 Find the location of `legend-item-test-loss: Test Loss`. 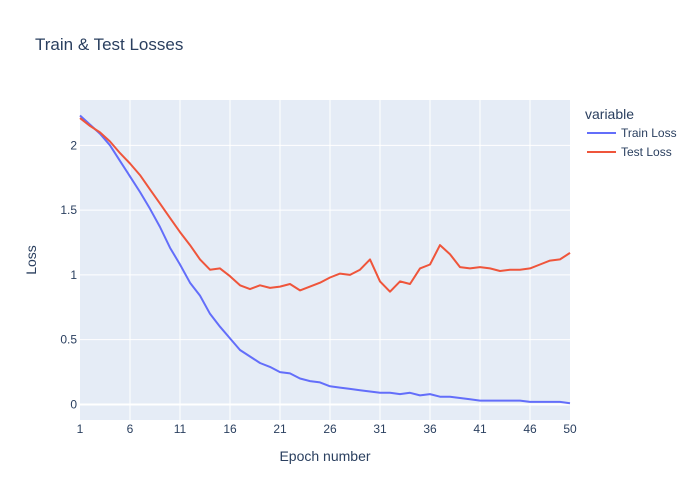

legend-item-test-loss: Test Loss is located at coordinates (629, 152).